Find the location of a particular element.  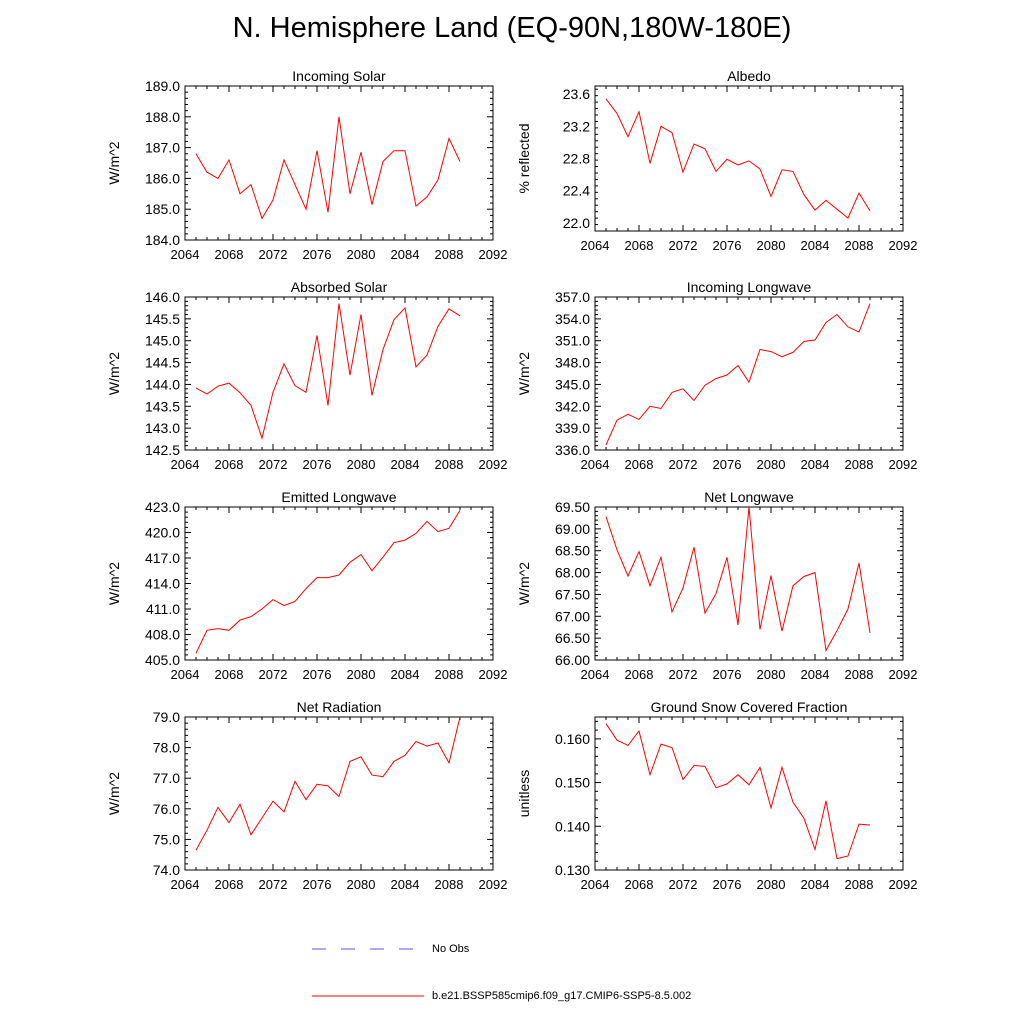

y-tick-label: 66.00 is located at coordinates (572, 660).